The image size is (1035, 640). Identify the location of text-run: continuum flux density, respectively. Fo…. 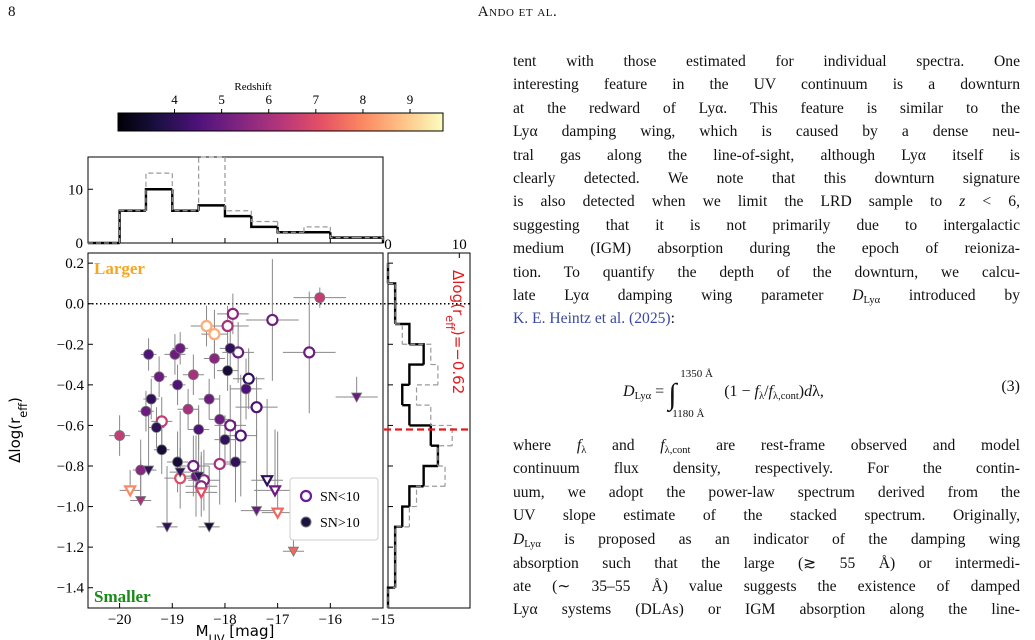
(766, 469).